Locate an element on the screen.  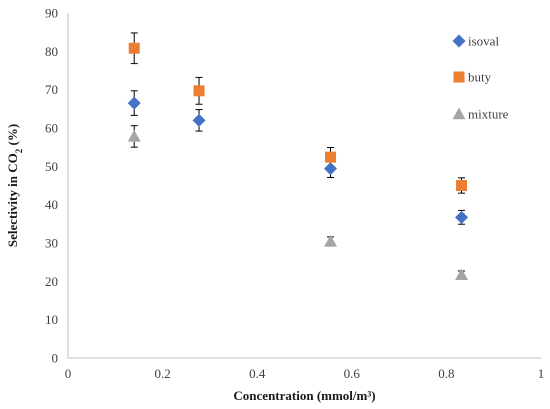
legend-marker-mixture is located at coordinates (459, 113).